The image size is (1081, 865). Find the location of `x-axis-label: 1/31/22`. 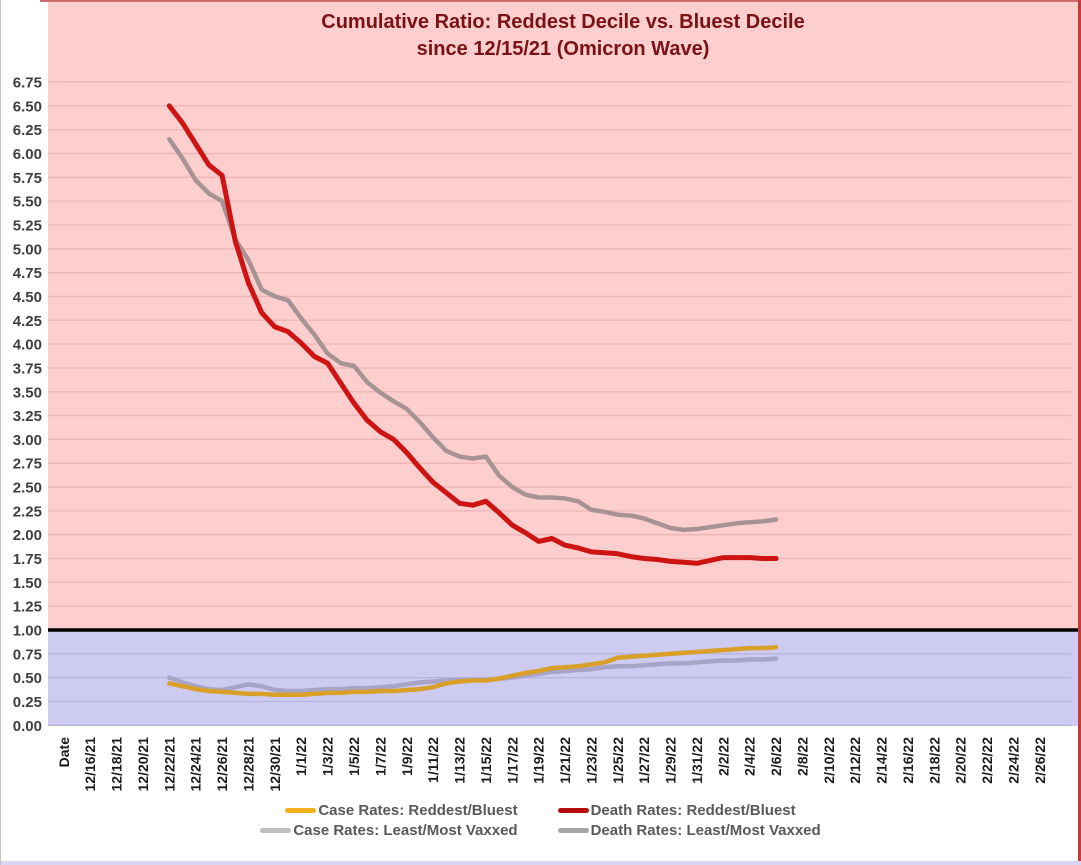

x-axis-label: 1/31/22 is located at coordinates (697, 760).